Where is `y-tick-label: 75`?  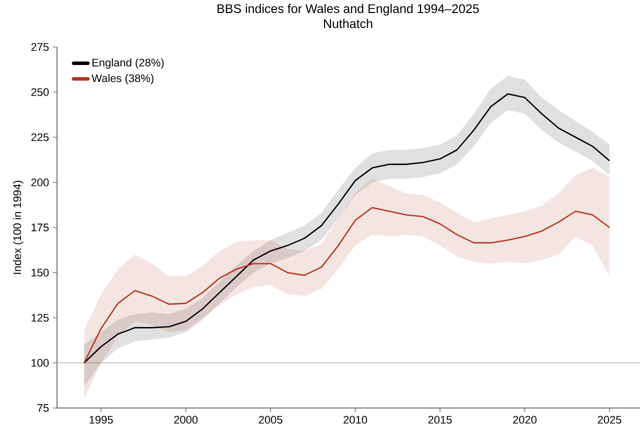 y-tick-label: 75 is located at coordinates (43, 408).